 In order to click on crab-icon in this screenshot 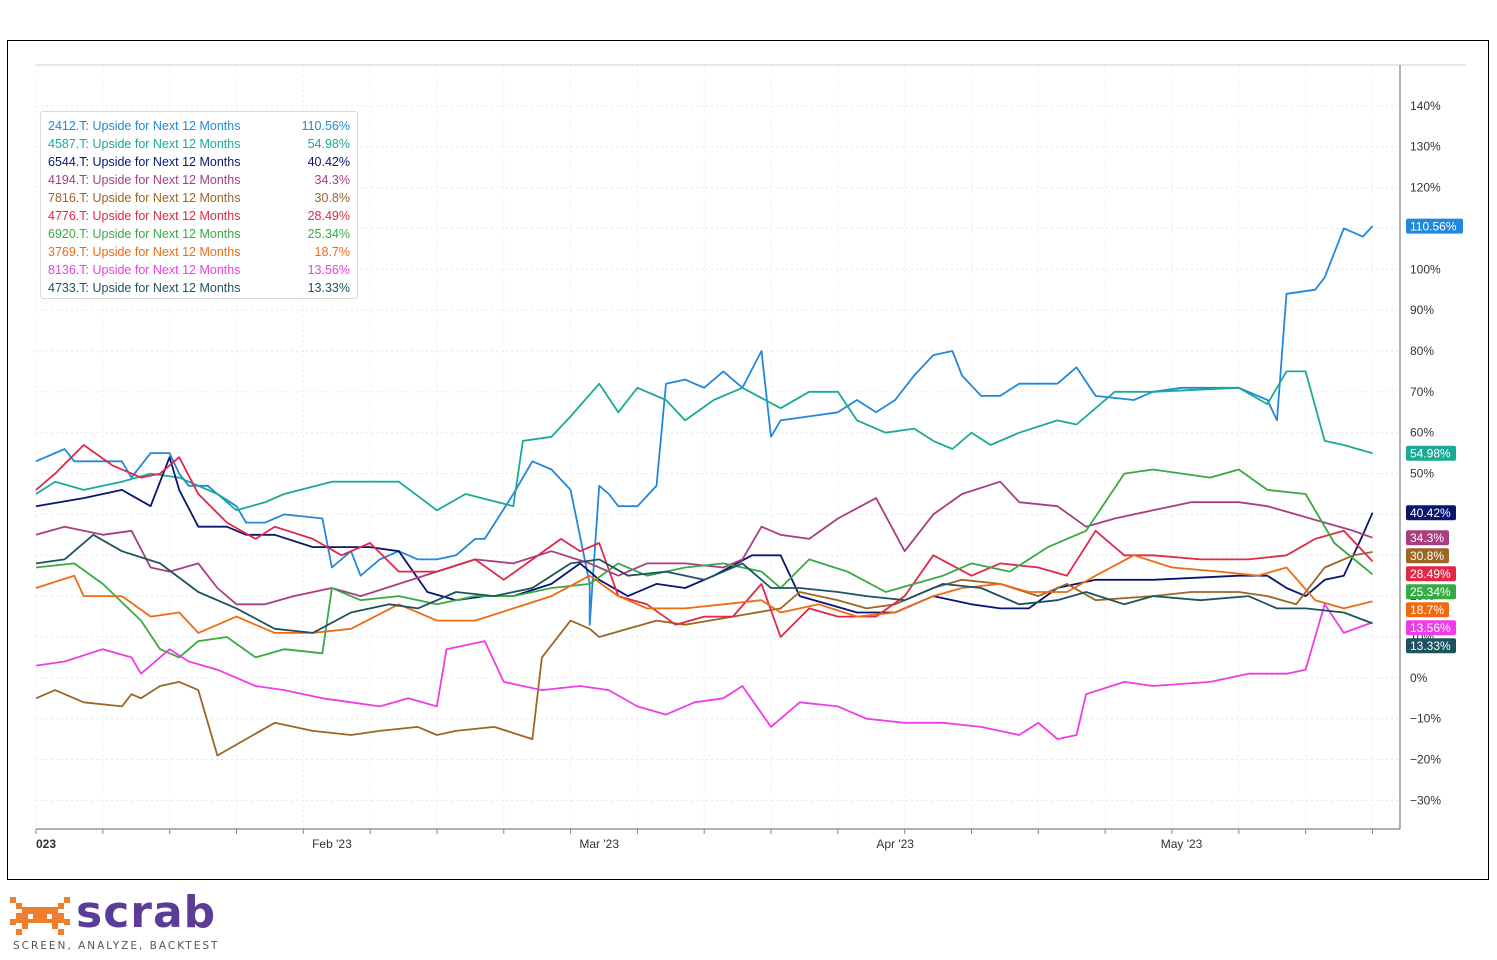, I will do `click(40, 916)`.